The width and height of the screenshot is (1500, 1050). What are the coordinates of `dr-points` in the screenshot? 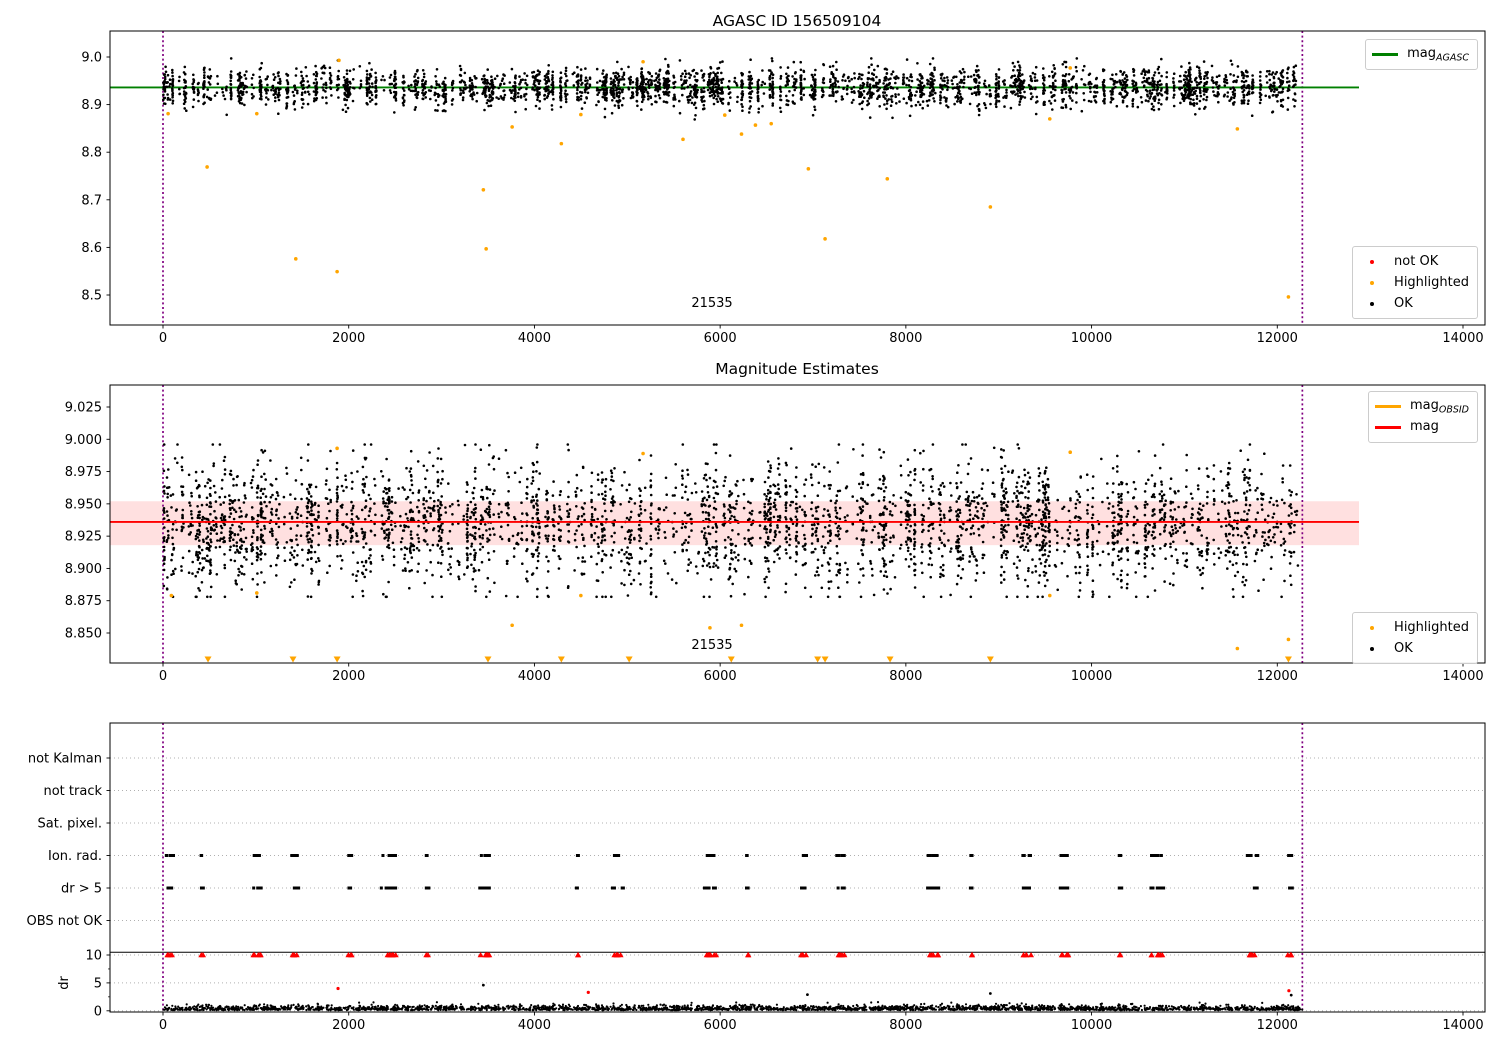 It's located at (733, 1006).